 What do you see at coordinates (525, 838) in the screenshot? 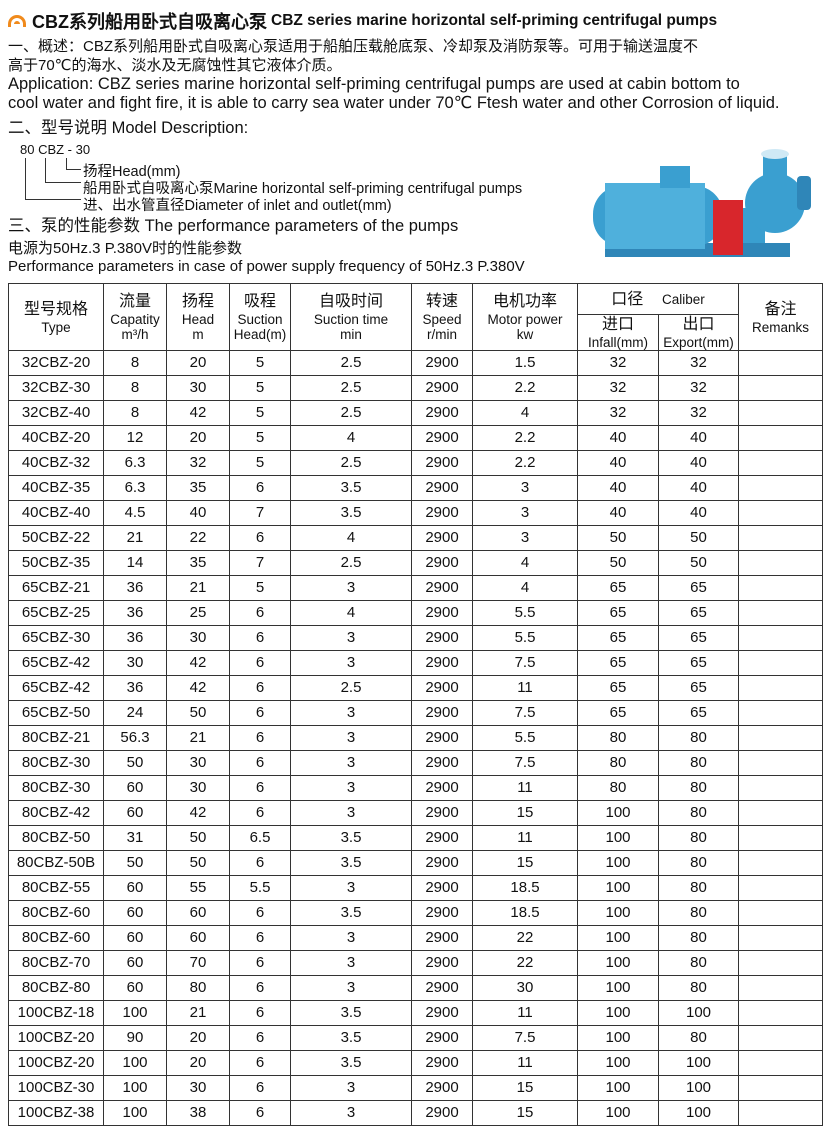
I see `cell-motor-power: 11` at bounding box center [525, 838].